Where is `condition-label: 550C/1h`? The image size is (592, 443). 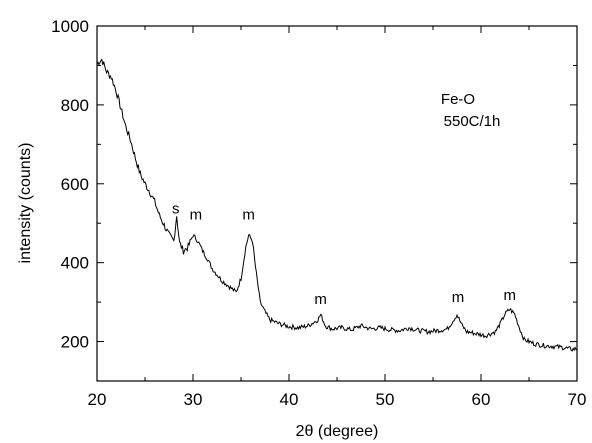 condition-label: 550C/1h is located at coordinates (472, 121).